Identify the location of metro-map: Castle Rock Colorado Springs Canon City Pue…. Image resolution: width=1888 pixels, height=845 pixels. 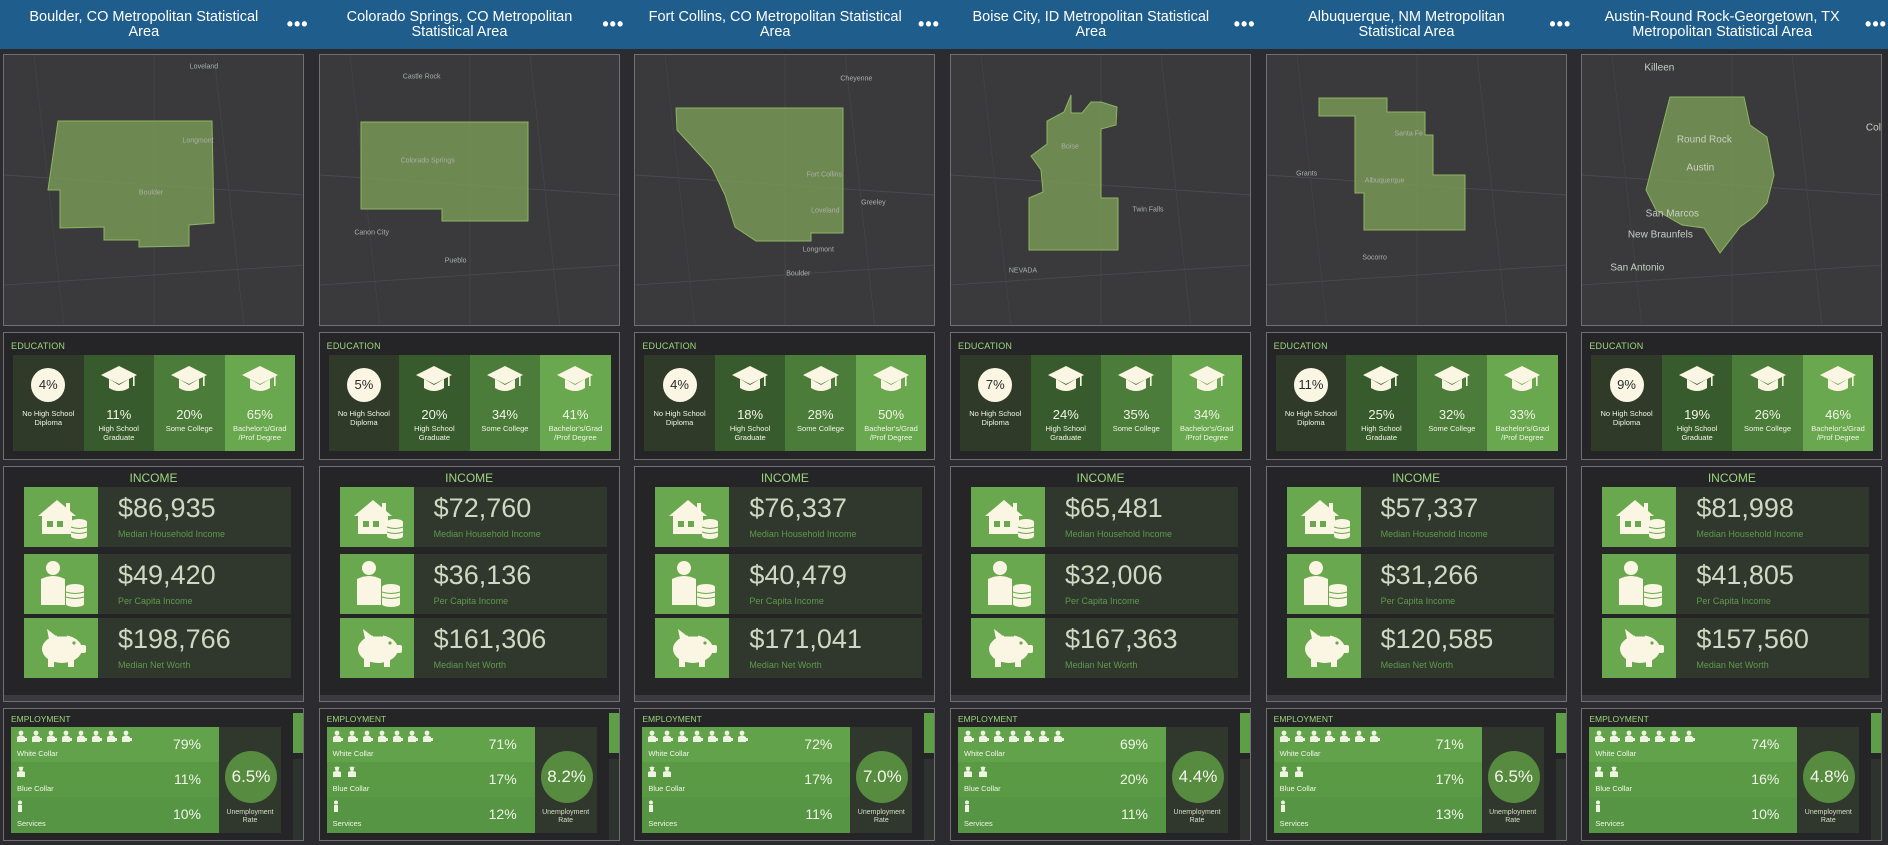
(469, 190).